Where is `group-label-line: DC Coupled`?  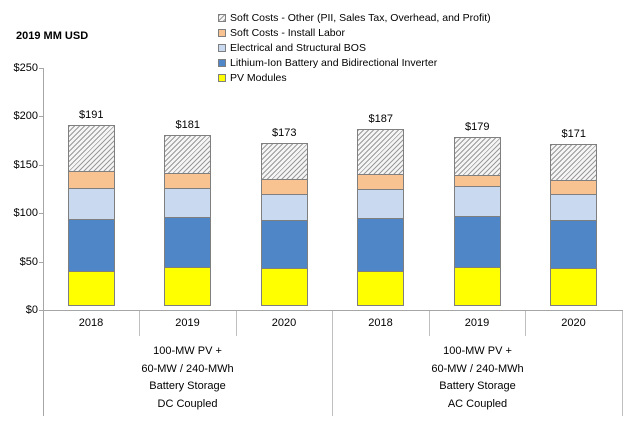 group-label-line: DC Coupled is located at coordinates (187, 403).